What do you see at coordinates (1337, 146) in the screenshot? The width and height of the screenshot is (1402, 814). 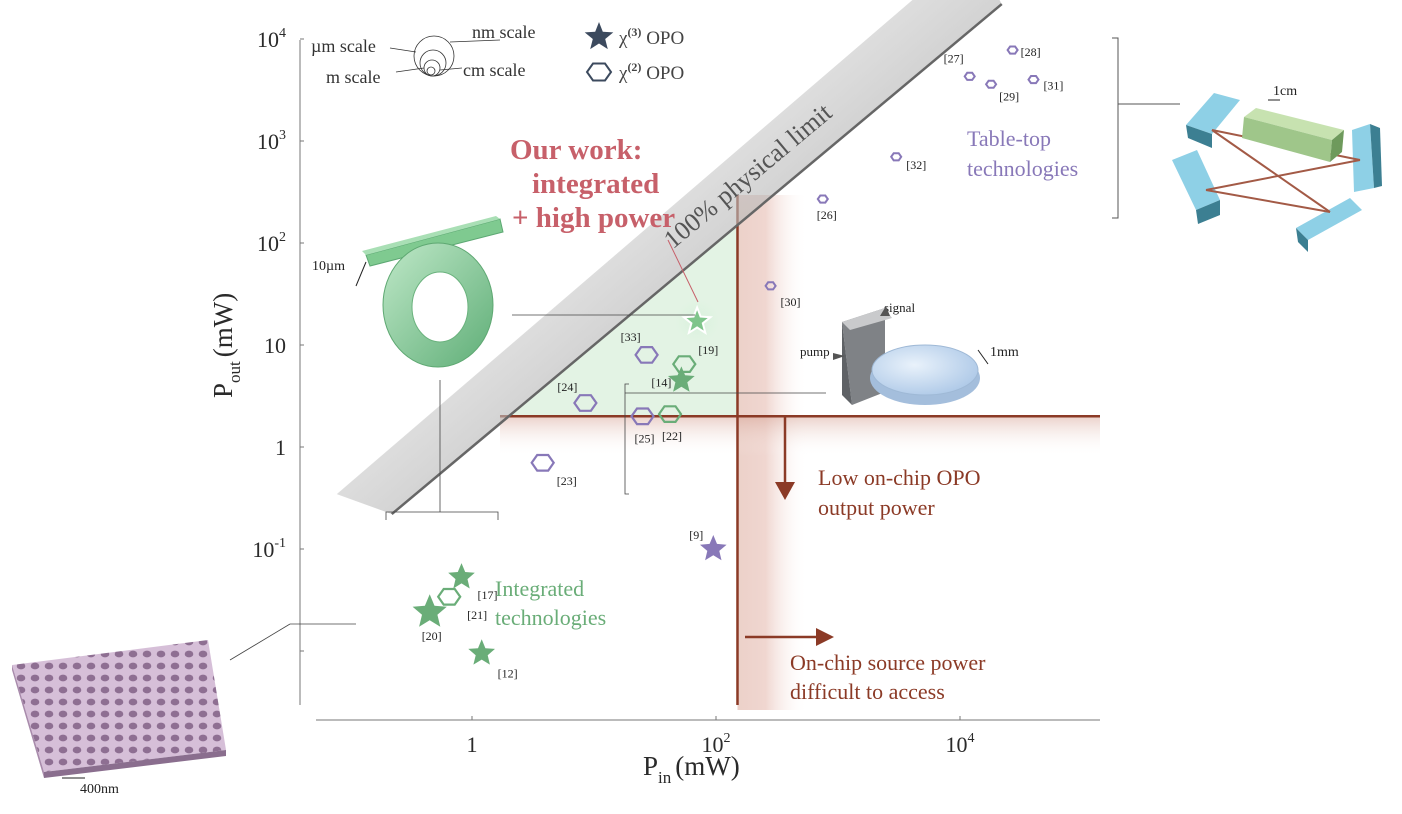 I see `tt-crystal-side` at bounding box center [1337, 146].